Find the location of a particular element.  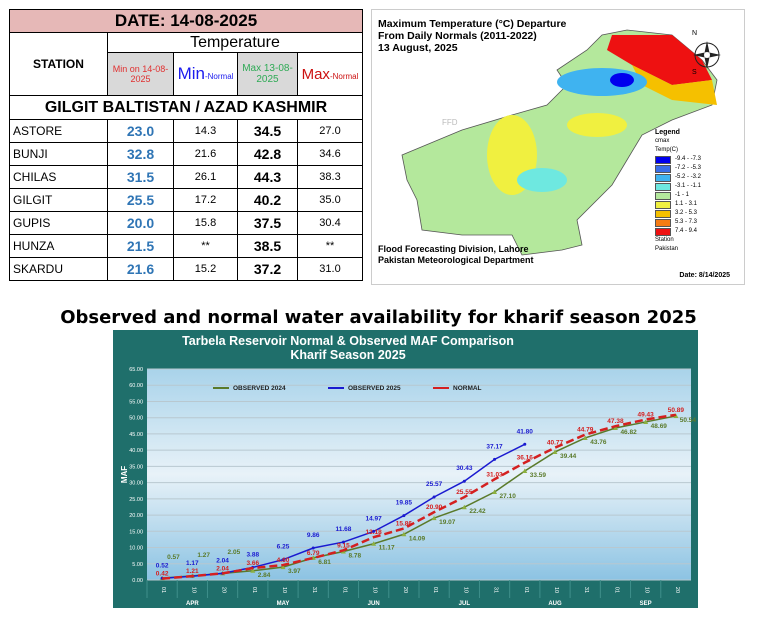

data-label: 49.43 is located at coordinates (646, 415).